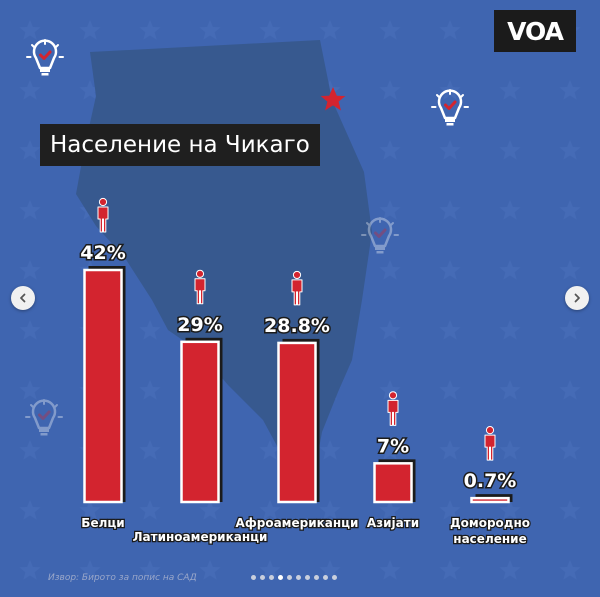 The width and height of the screenshot is (600, 597). I want to click on star-icon, so click(333, 99).